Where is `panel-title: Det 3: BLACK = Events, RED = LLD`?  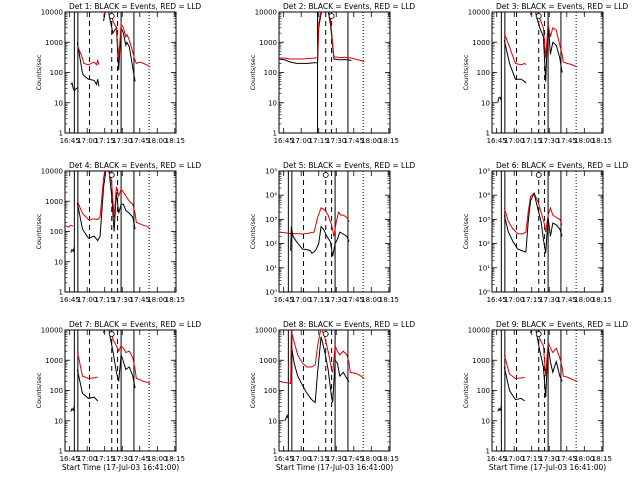 panel-title: Det 3: BLACK = Events, RED = LLD is located at coordinates (562, 6).